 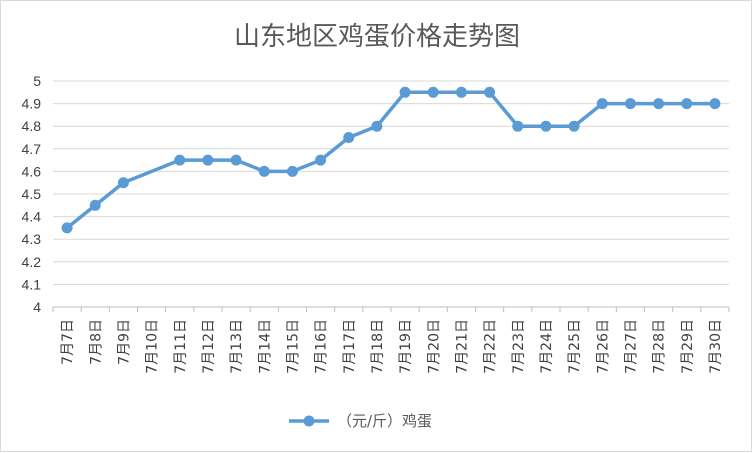 I want to click on x-tick-label: 7月7日, so click(x=68, y=342).